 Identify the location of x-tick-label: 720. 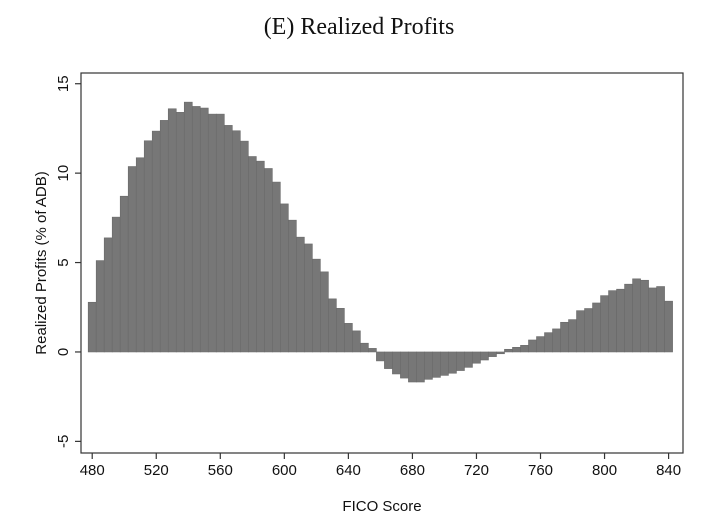
(476, 470).